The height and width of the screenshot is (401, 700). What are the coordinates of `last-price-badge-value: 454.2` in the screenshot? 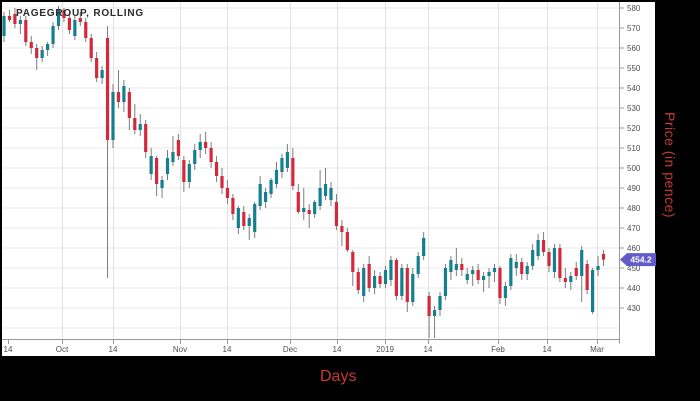 It's located at (641, 260).